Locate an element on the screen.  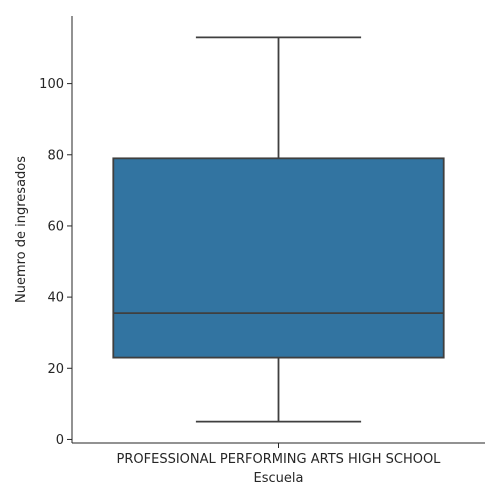
y-tick-label: 60 is located at coordinates (55, 226).